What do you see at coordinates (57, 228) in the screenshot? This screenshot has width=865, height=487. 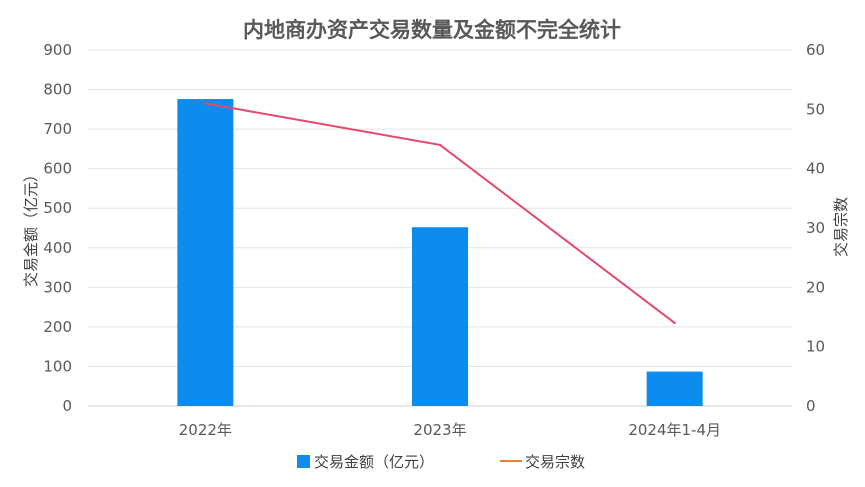 I see `left-axis-ticks: 0 100 200 300 400 500 600 700 800 900` at bounding box center [57, 228].